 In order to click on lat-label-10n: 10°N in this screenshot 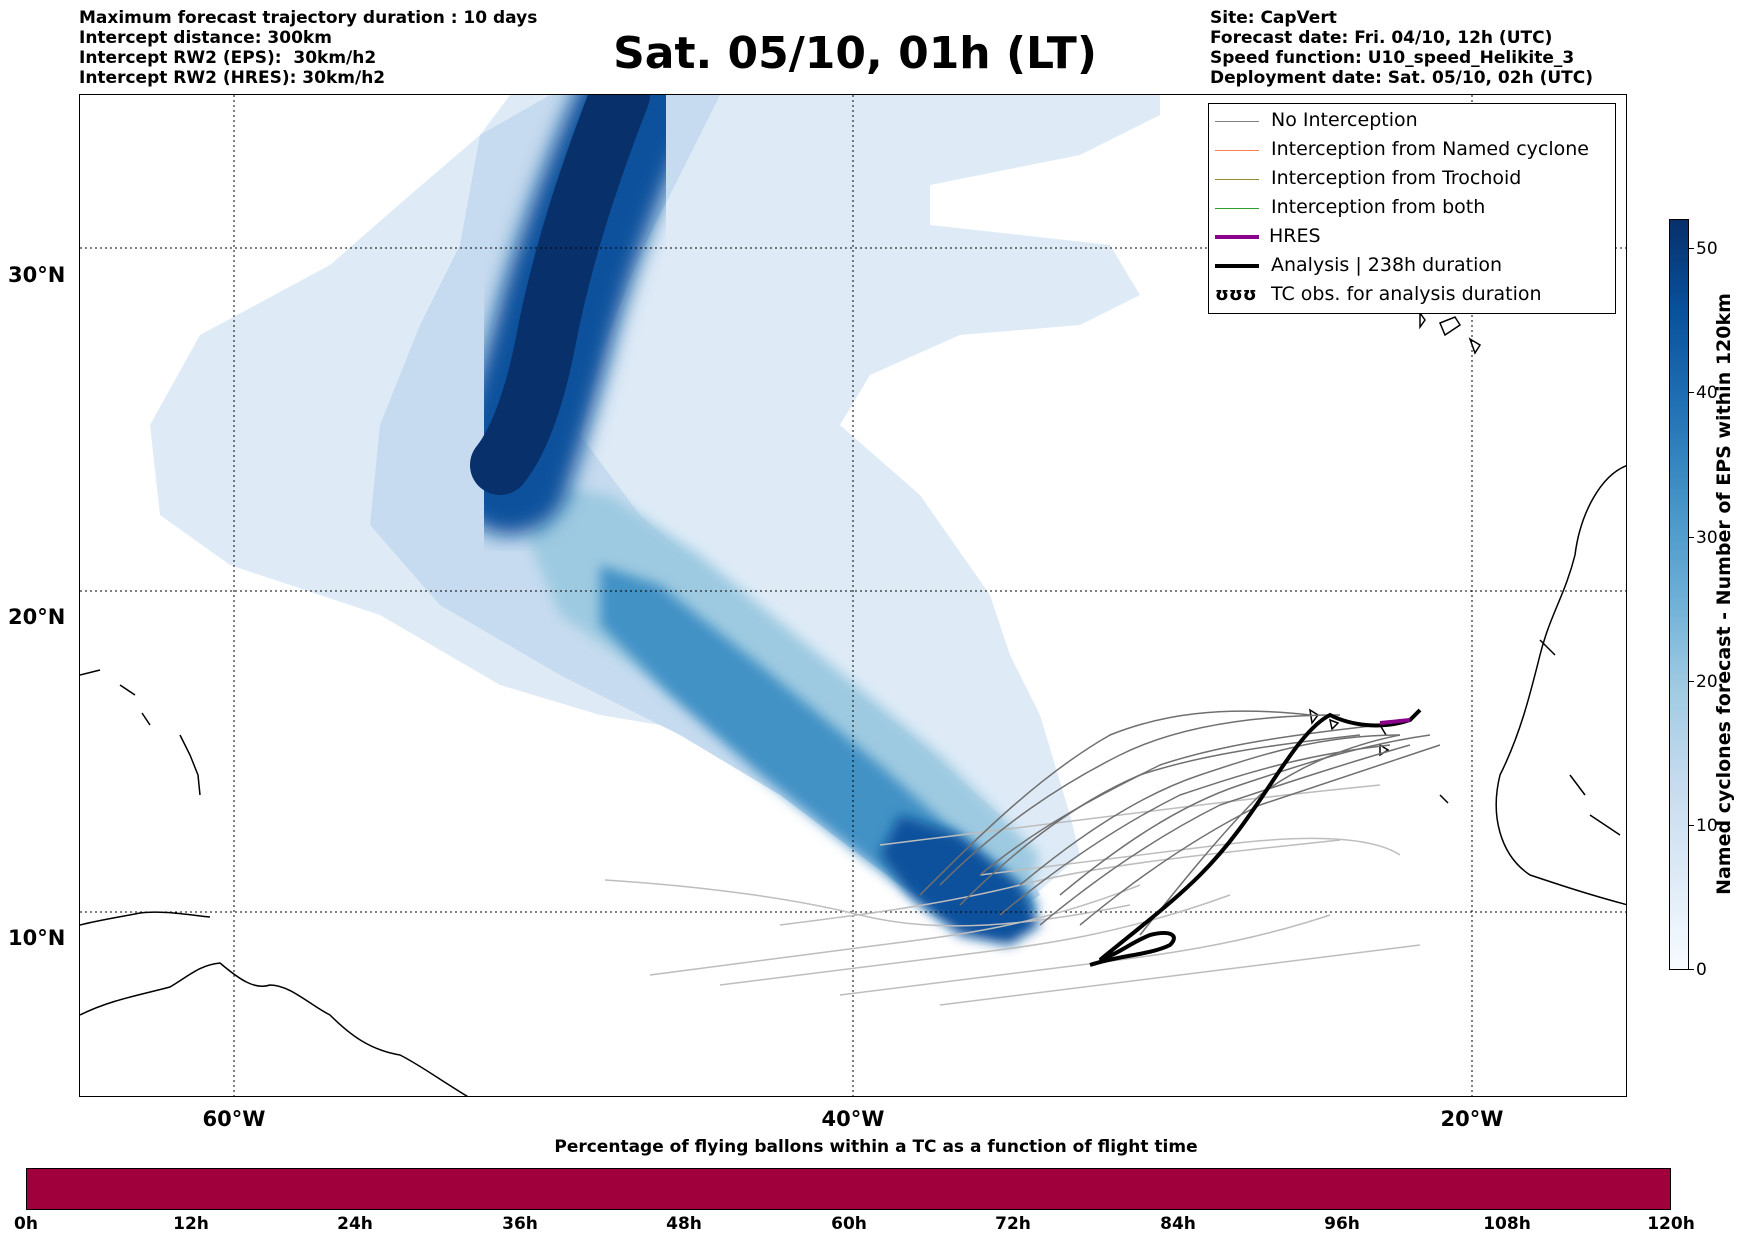, I will do `click(37, 938)`.